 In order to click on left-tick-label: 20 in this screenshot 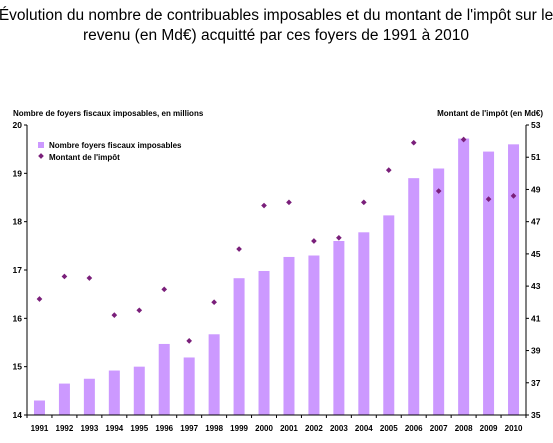, I will do `click(18, 125)`.